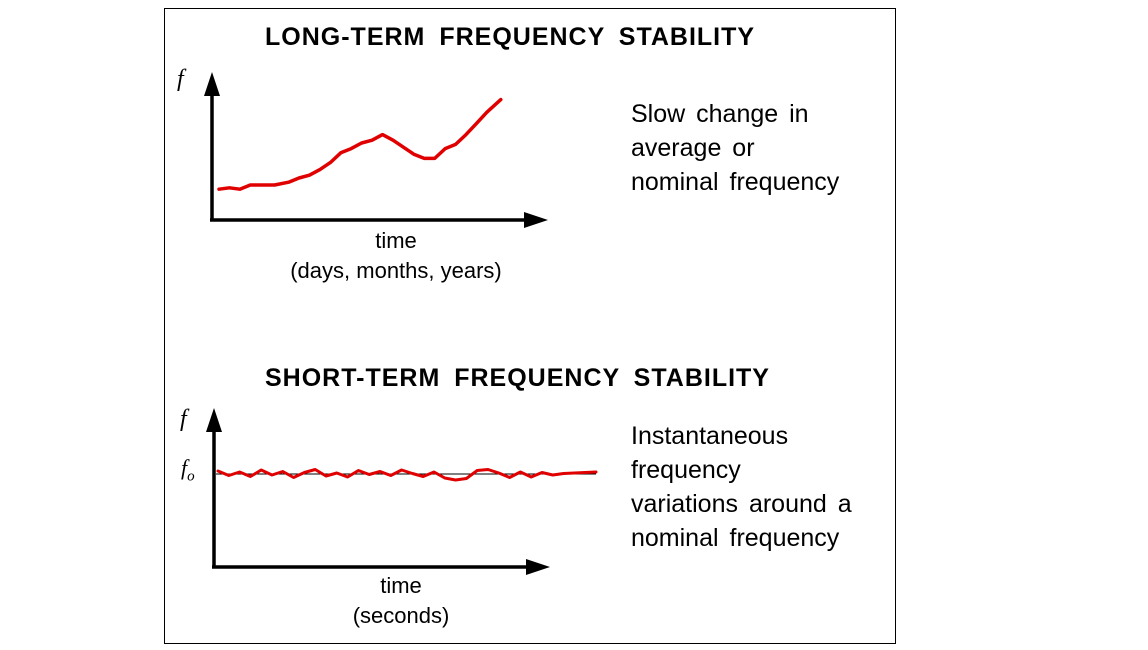 The height and width of the screenshot is (650, 1148). I want to click on short-term-description-line: variations around a, so click(741, 504).